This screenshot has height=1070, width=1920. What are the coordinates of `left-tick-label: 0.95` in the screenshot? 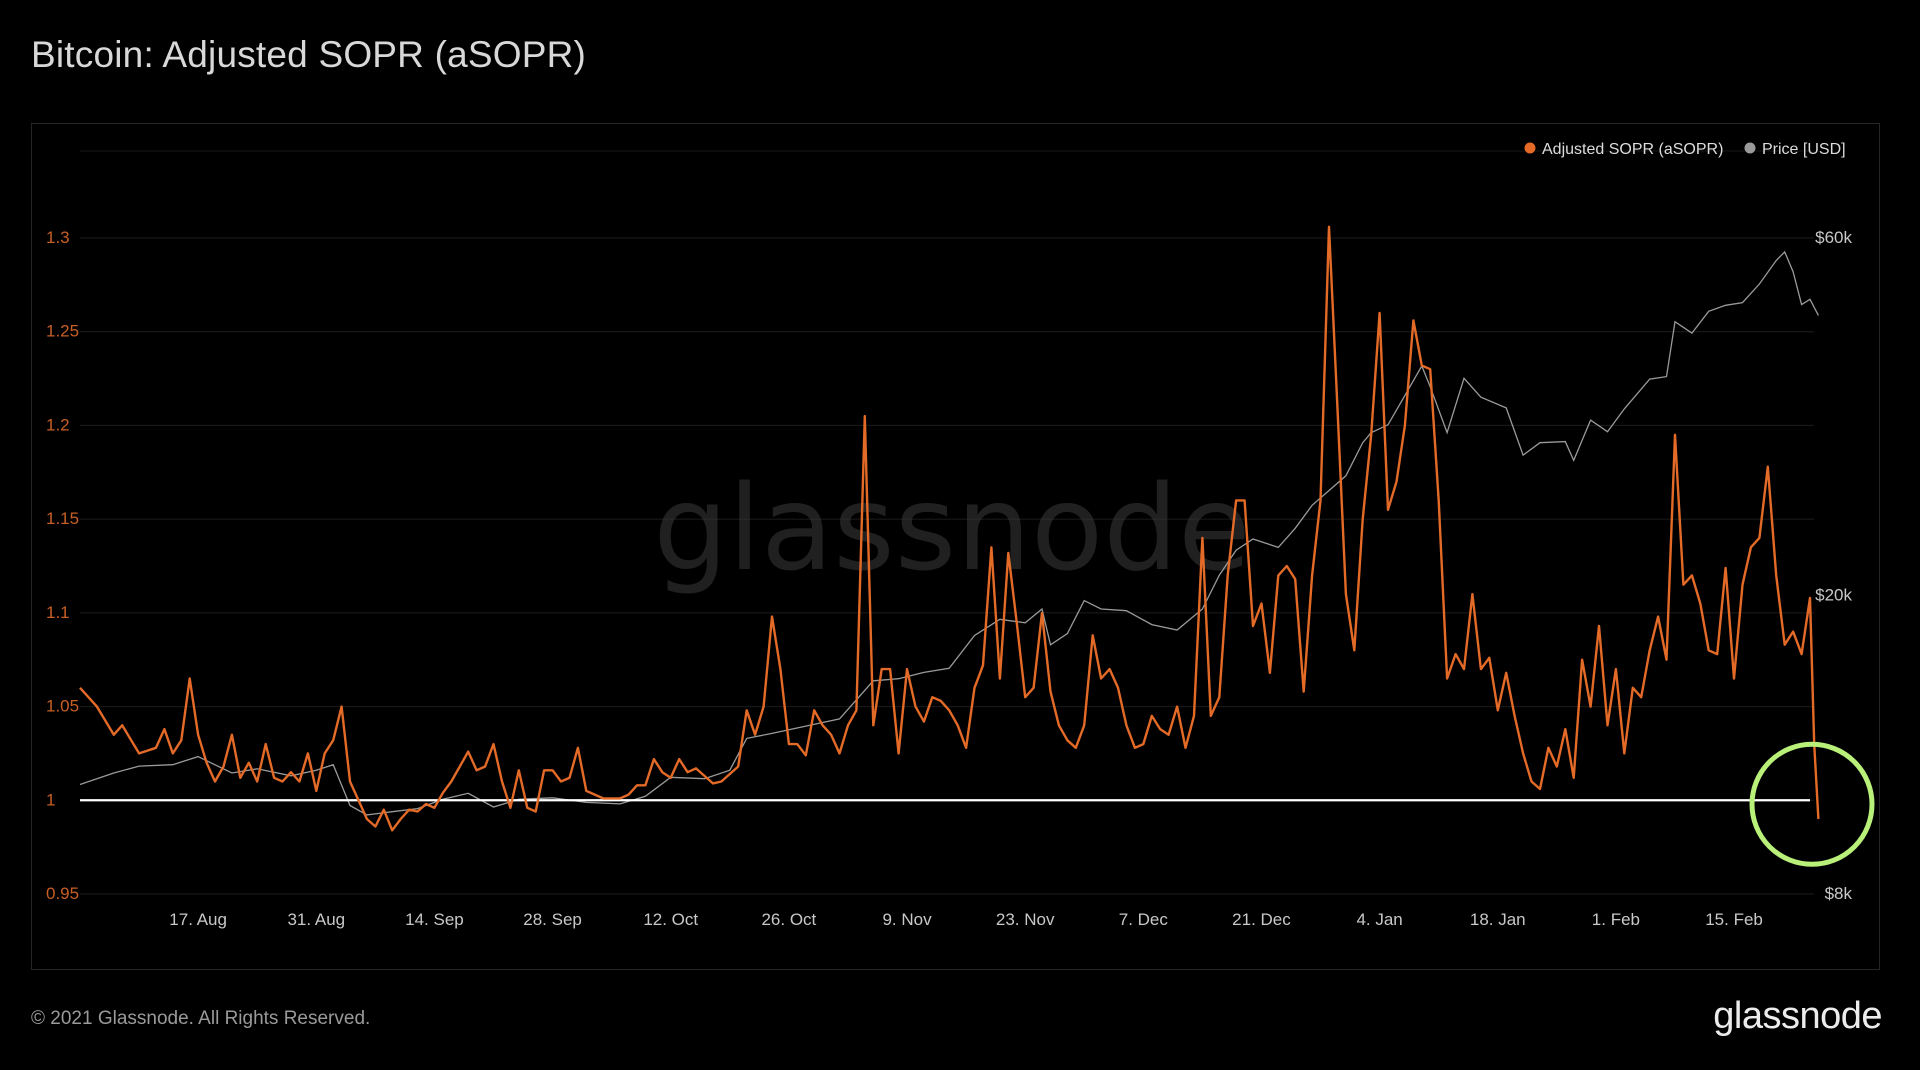 It's located at (62, 893).